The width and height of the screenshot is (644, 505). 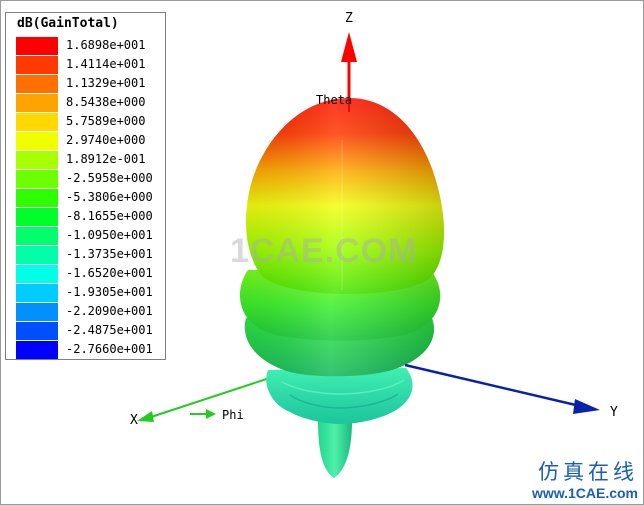 What do you see at coordinates (106, 102) in the screenshot?
I see `legend-label: 8.5438e+000` at bounding box center [106, 102].